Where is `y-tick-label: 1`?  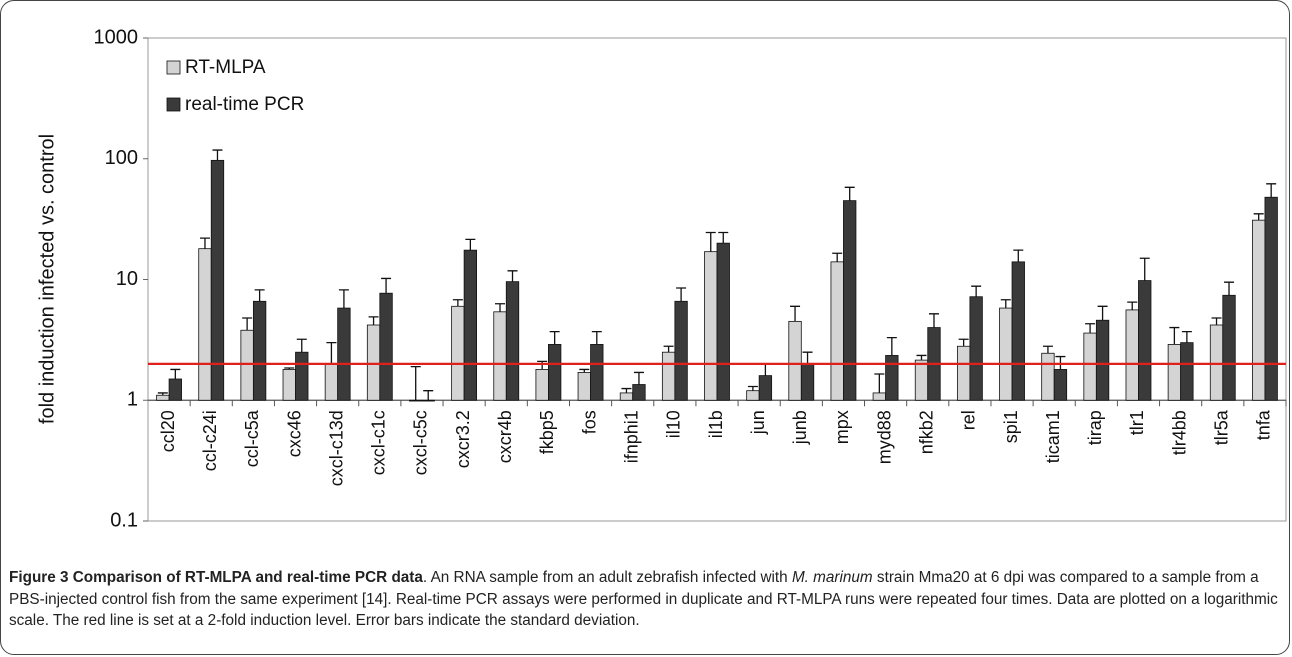
y-tick-label: 1 is located at coordinates (132, 400).